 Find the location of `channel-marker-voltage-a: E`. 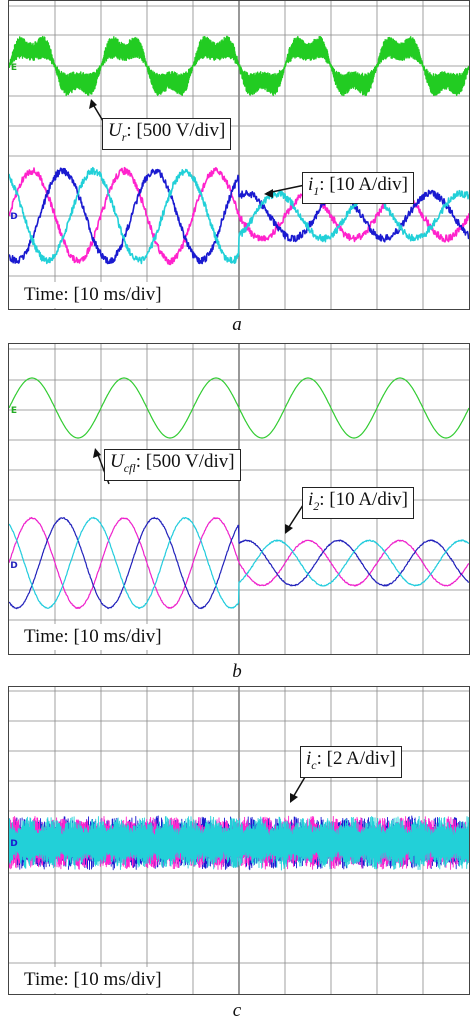

channel-marker-voltage-a: E is located at coordinates (14, 68).